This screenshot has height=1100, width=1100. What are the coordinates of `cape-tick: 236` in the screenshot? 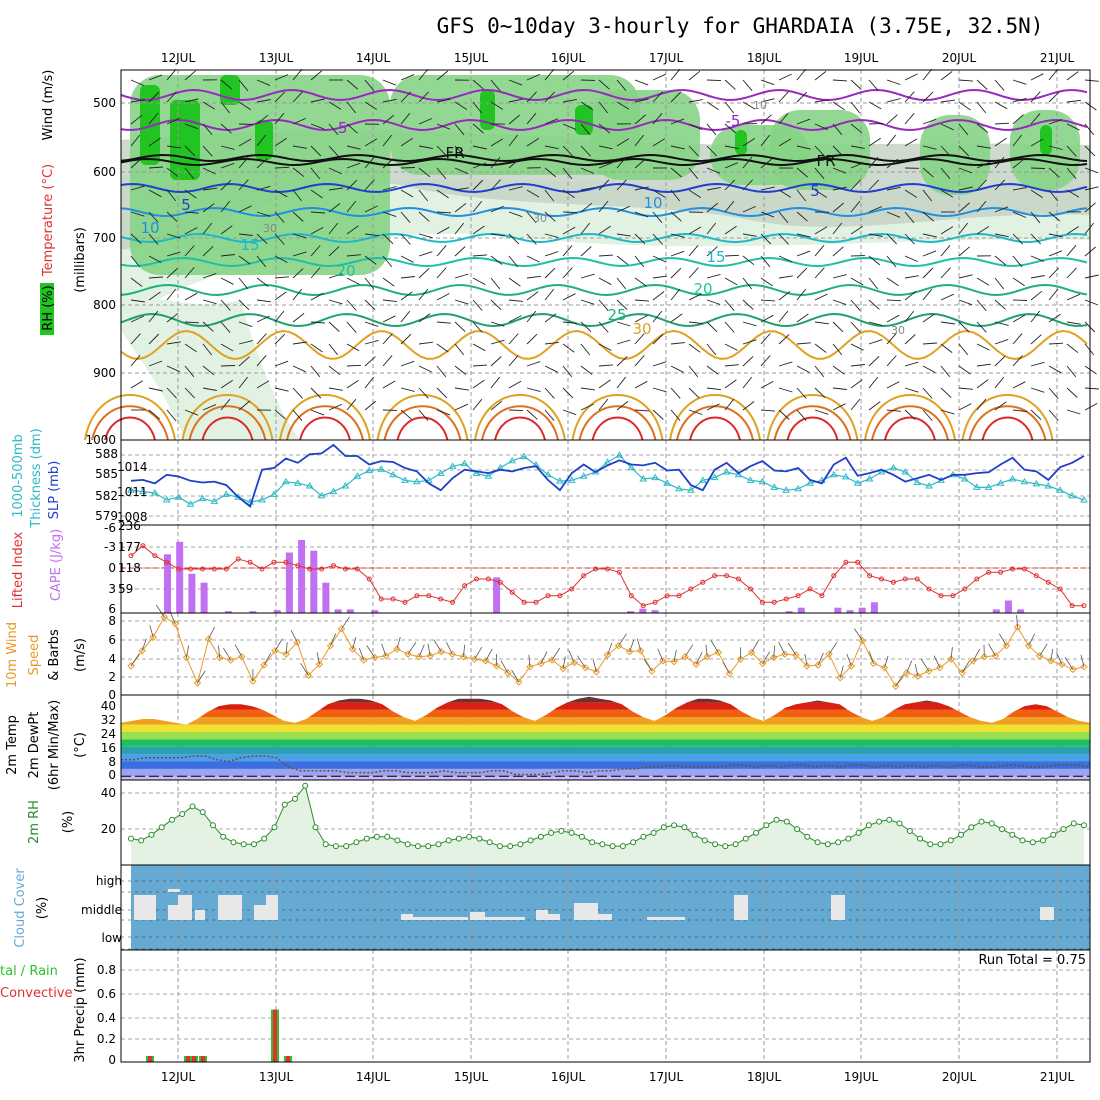 It's located at (129, 526).